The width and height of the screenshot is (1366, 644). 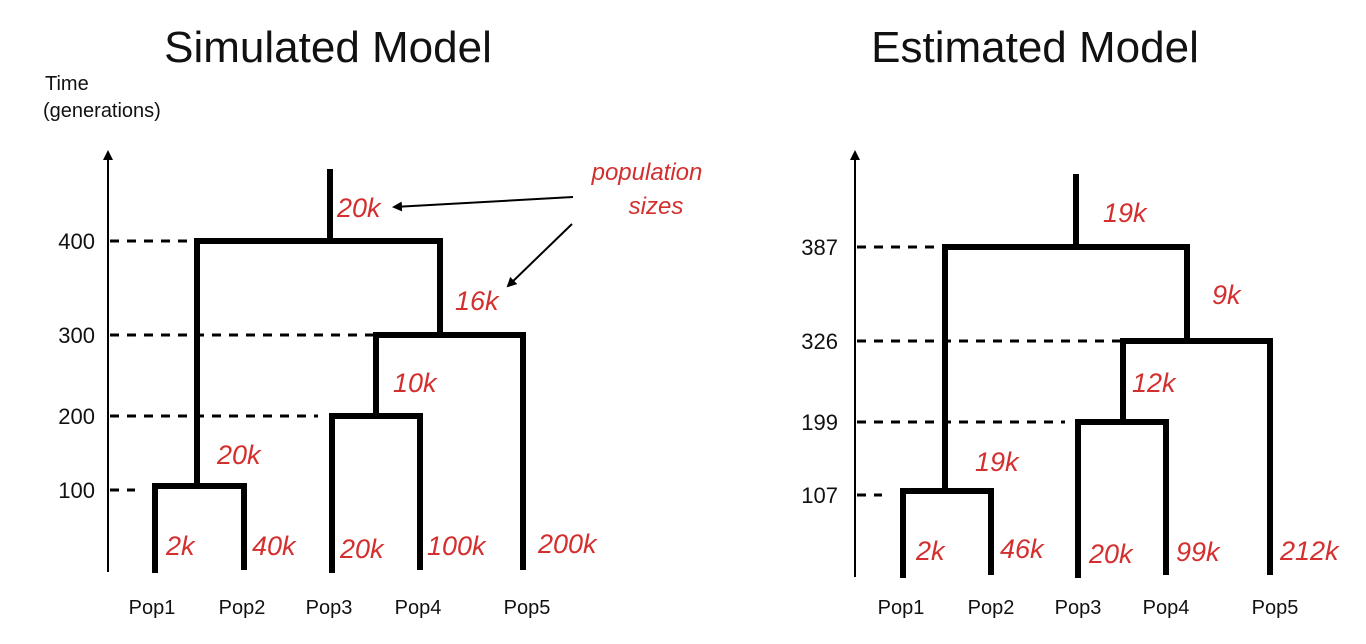 What do you see at coordinates (997, 462) in the screenshot?
I see `size-label-ancestral-12: 19k` at bounding box center [997, 462].